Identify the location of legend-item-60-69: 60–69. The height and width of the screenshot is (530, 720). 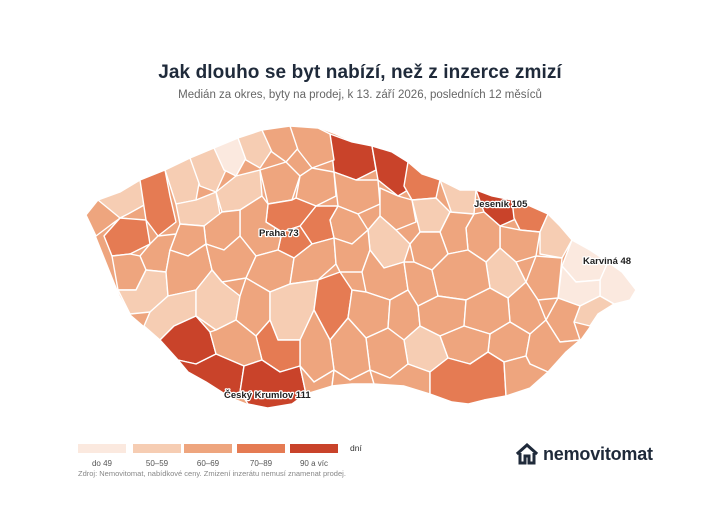
(208, 456).